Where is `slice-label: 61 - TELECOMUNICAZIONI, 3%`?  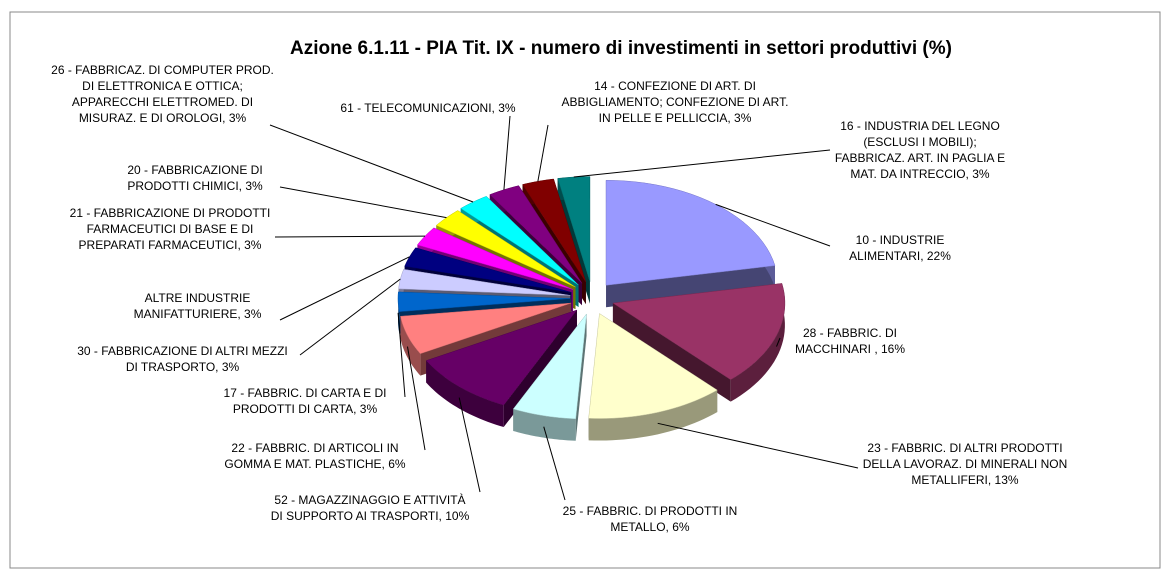 slice-label: 61 - TELECOMUNICAZIONI, 3% is located at coordinates (428, 108).